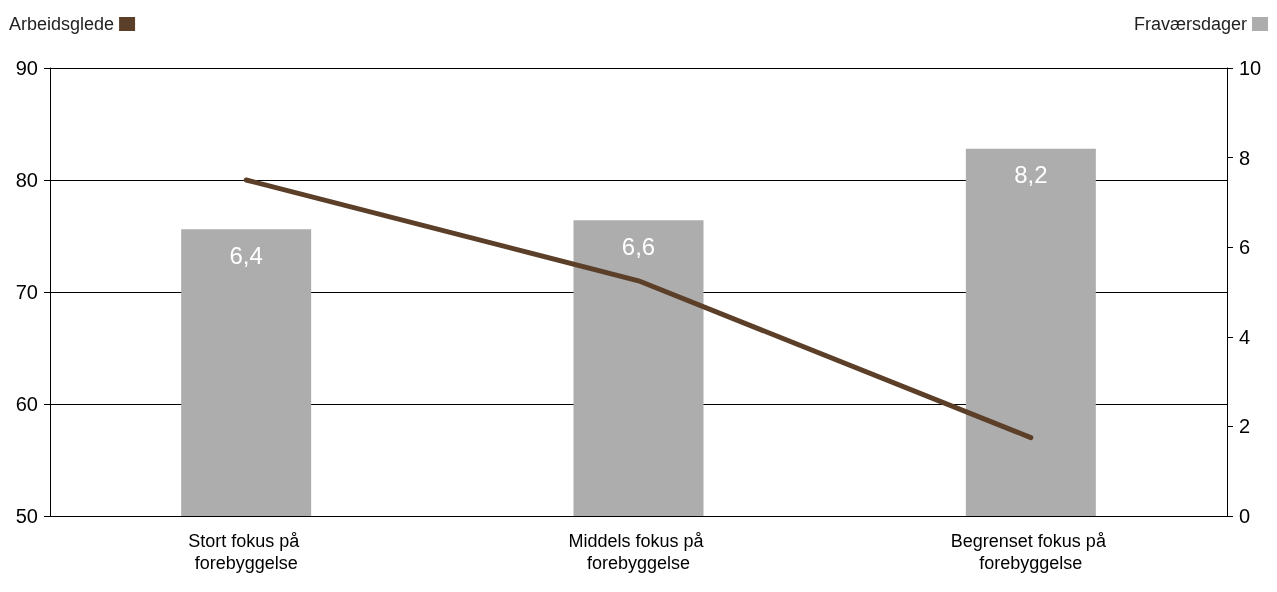 The image size is (1277, 592). I want to click on data-label: 6,4, so click(246, 255).